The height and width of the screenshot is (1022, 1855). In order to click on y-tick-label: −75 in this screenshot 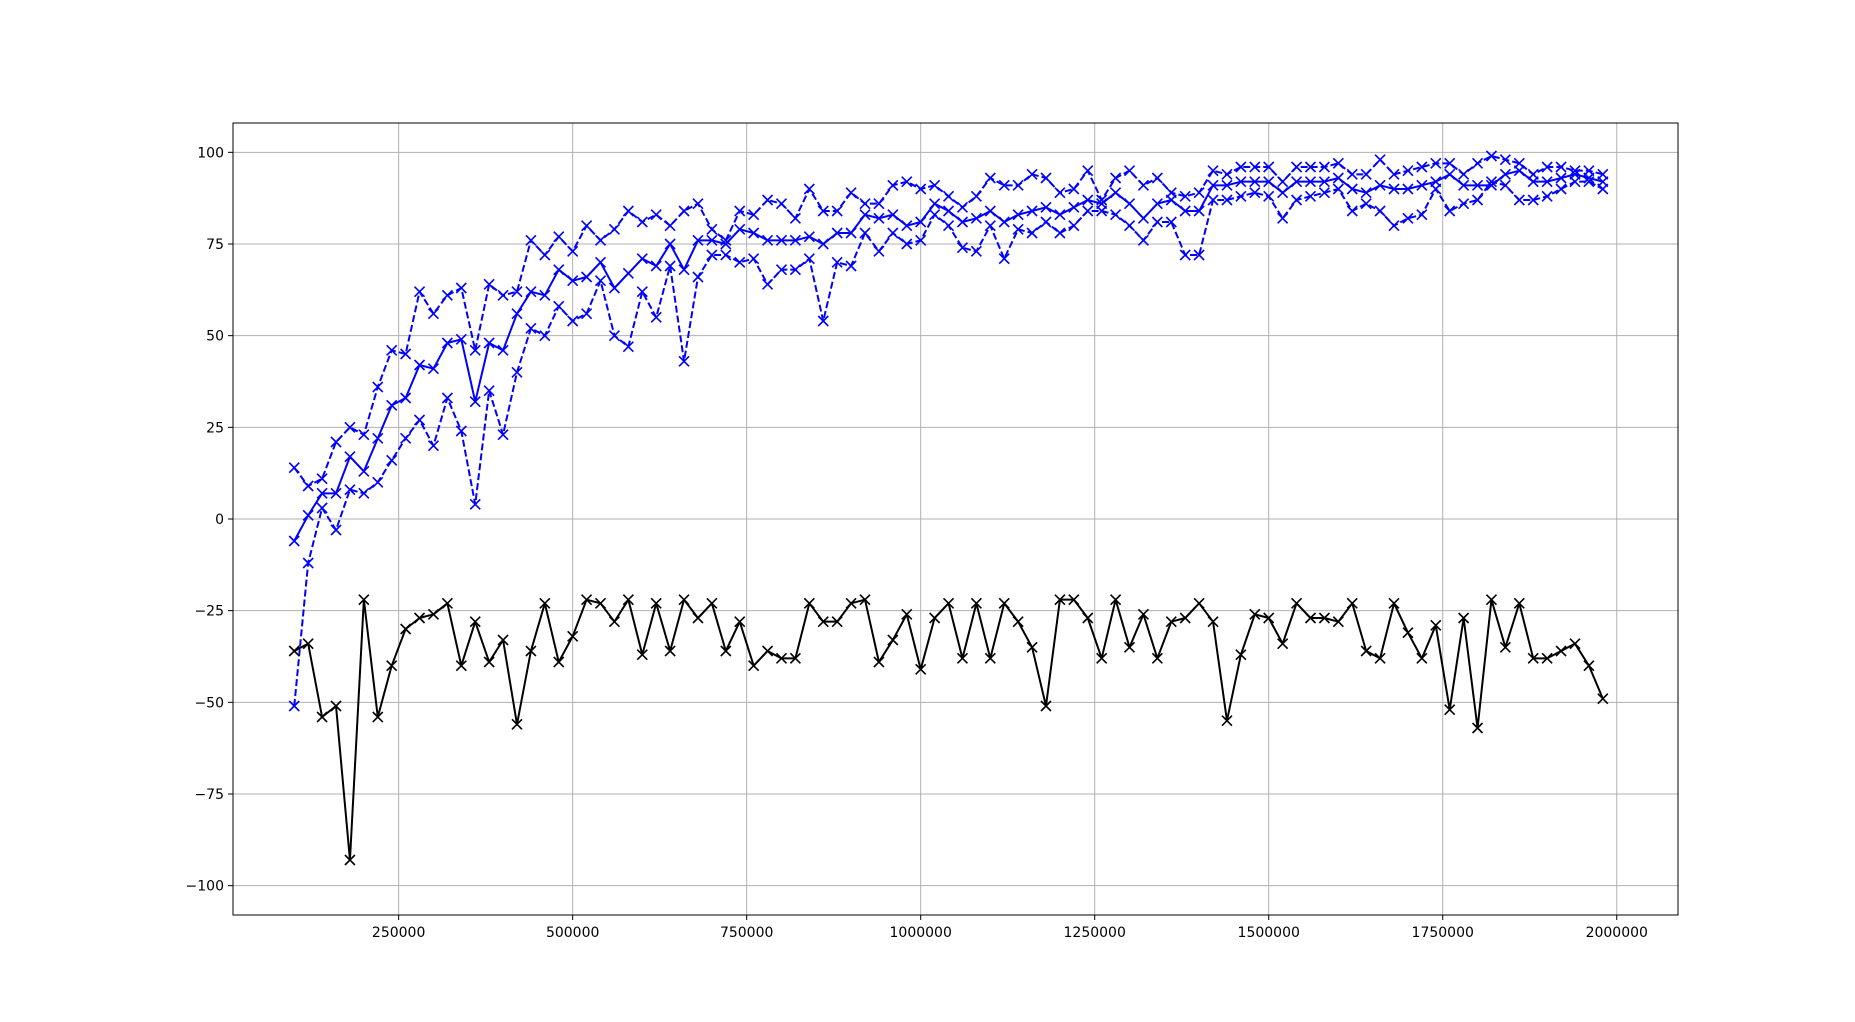, I will do `click(209, 795)`.